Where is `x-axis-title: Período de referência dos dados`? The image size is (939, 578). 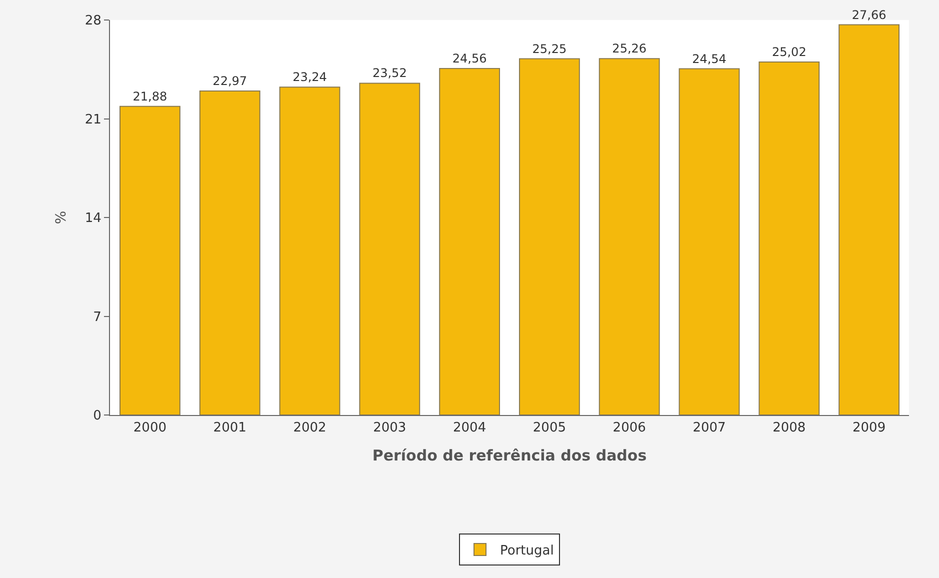
x-axis-title: Período de referência dos dados is located at coordinates (509, 455).